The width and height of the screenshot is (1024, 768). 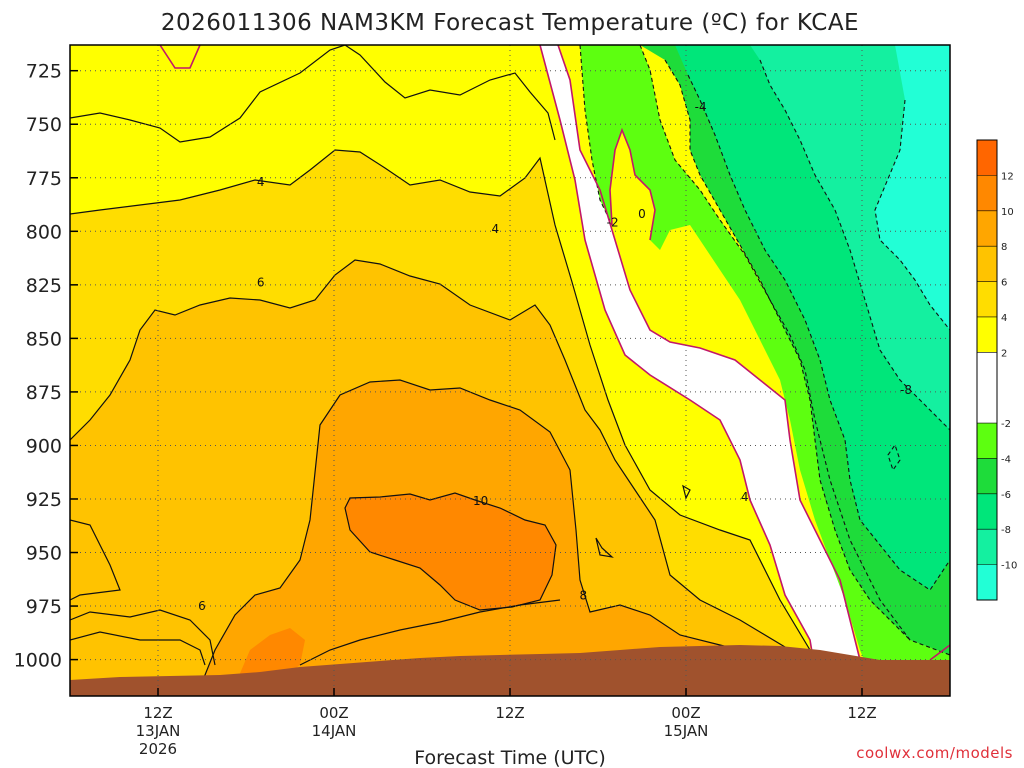 What do you see at coordinates (180, 57) in the screenshot?
I see `zero-line-top` at bounding box center [180, 57].